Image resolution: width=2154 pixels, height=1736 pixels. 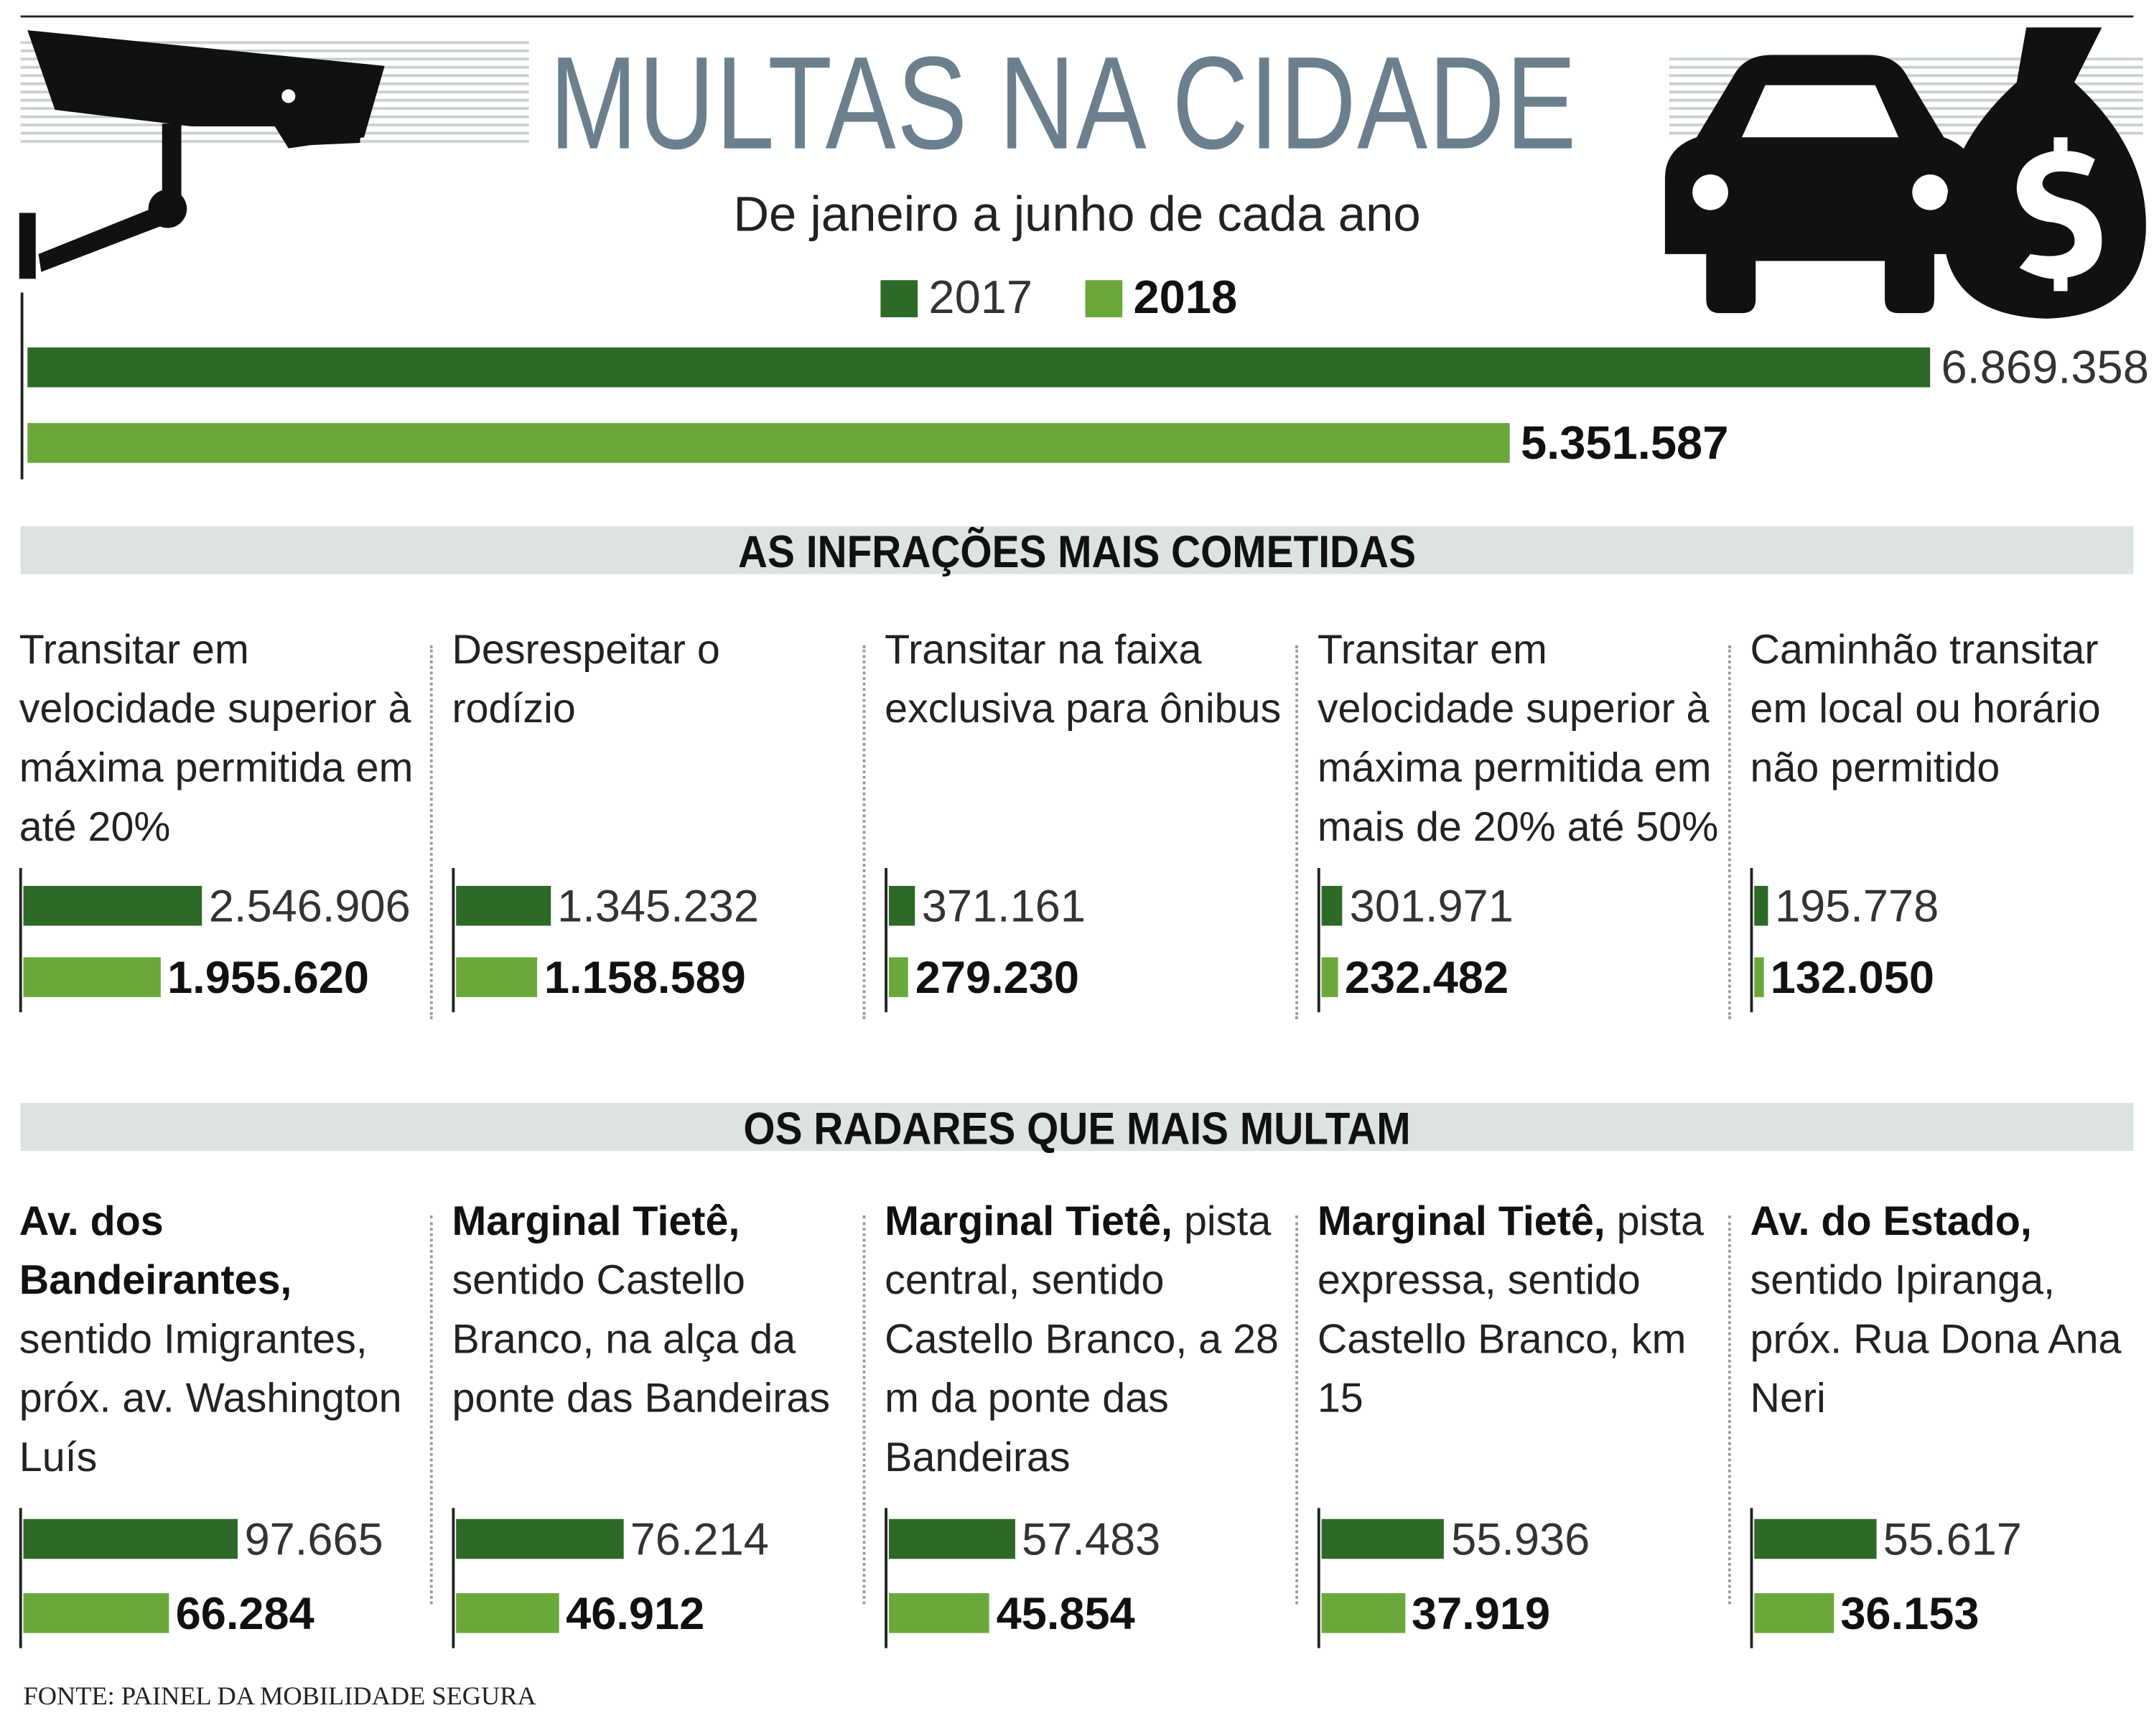 What do you see at coordinates (658, 906) in the screenshot?
I see `value-label: 1.345.232` at bounding box center [658, 906].